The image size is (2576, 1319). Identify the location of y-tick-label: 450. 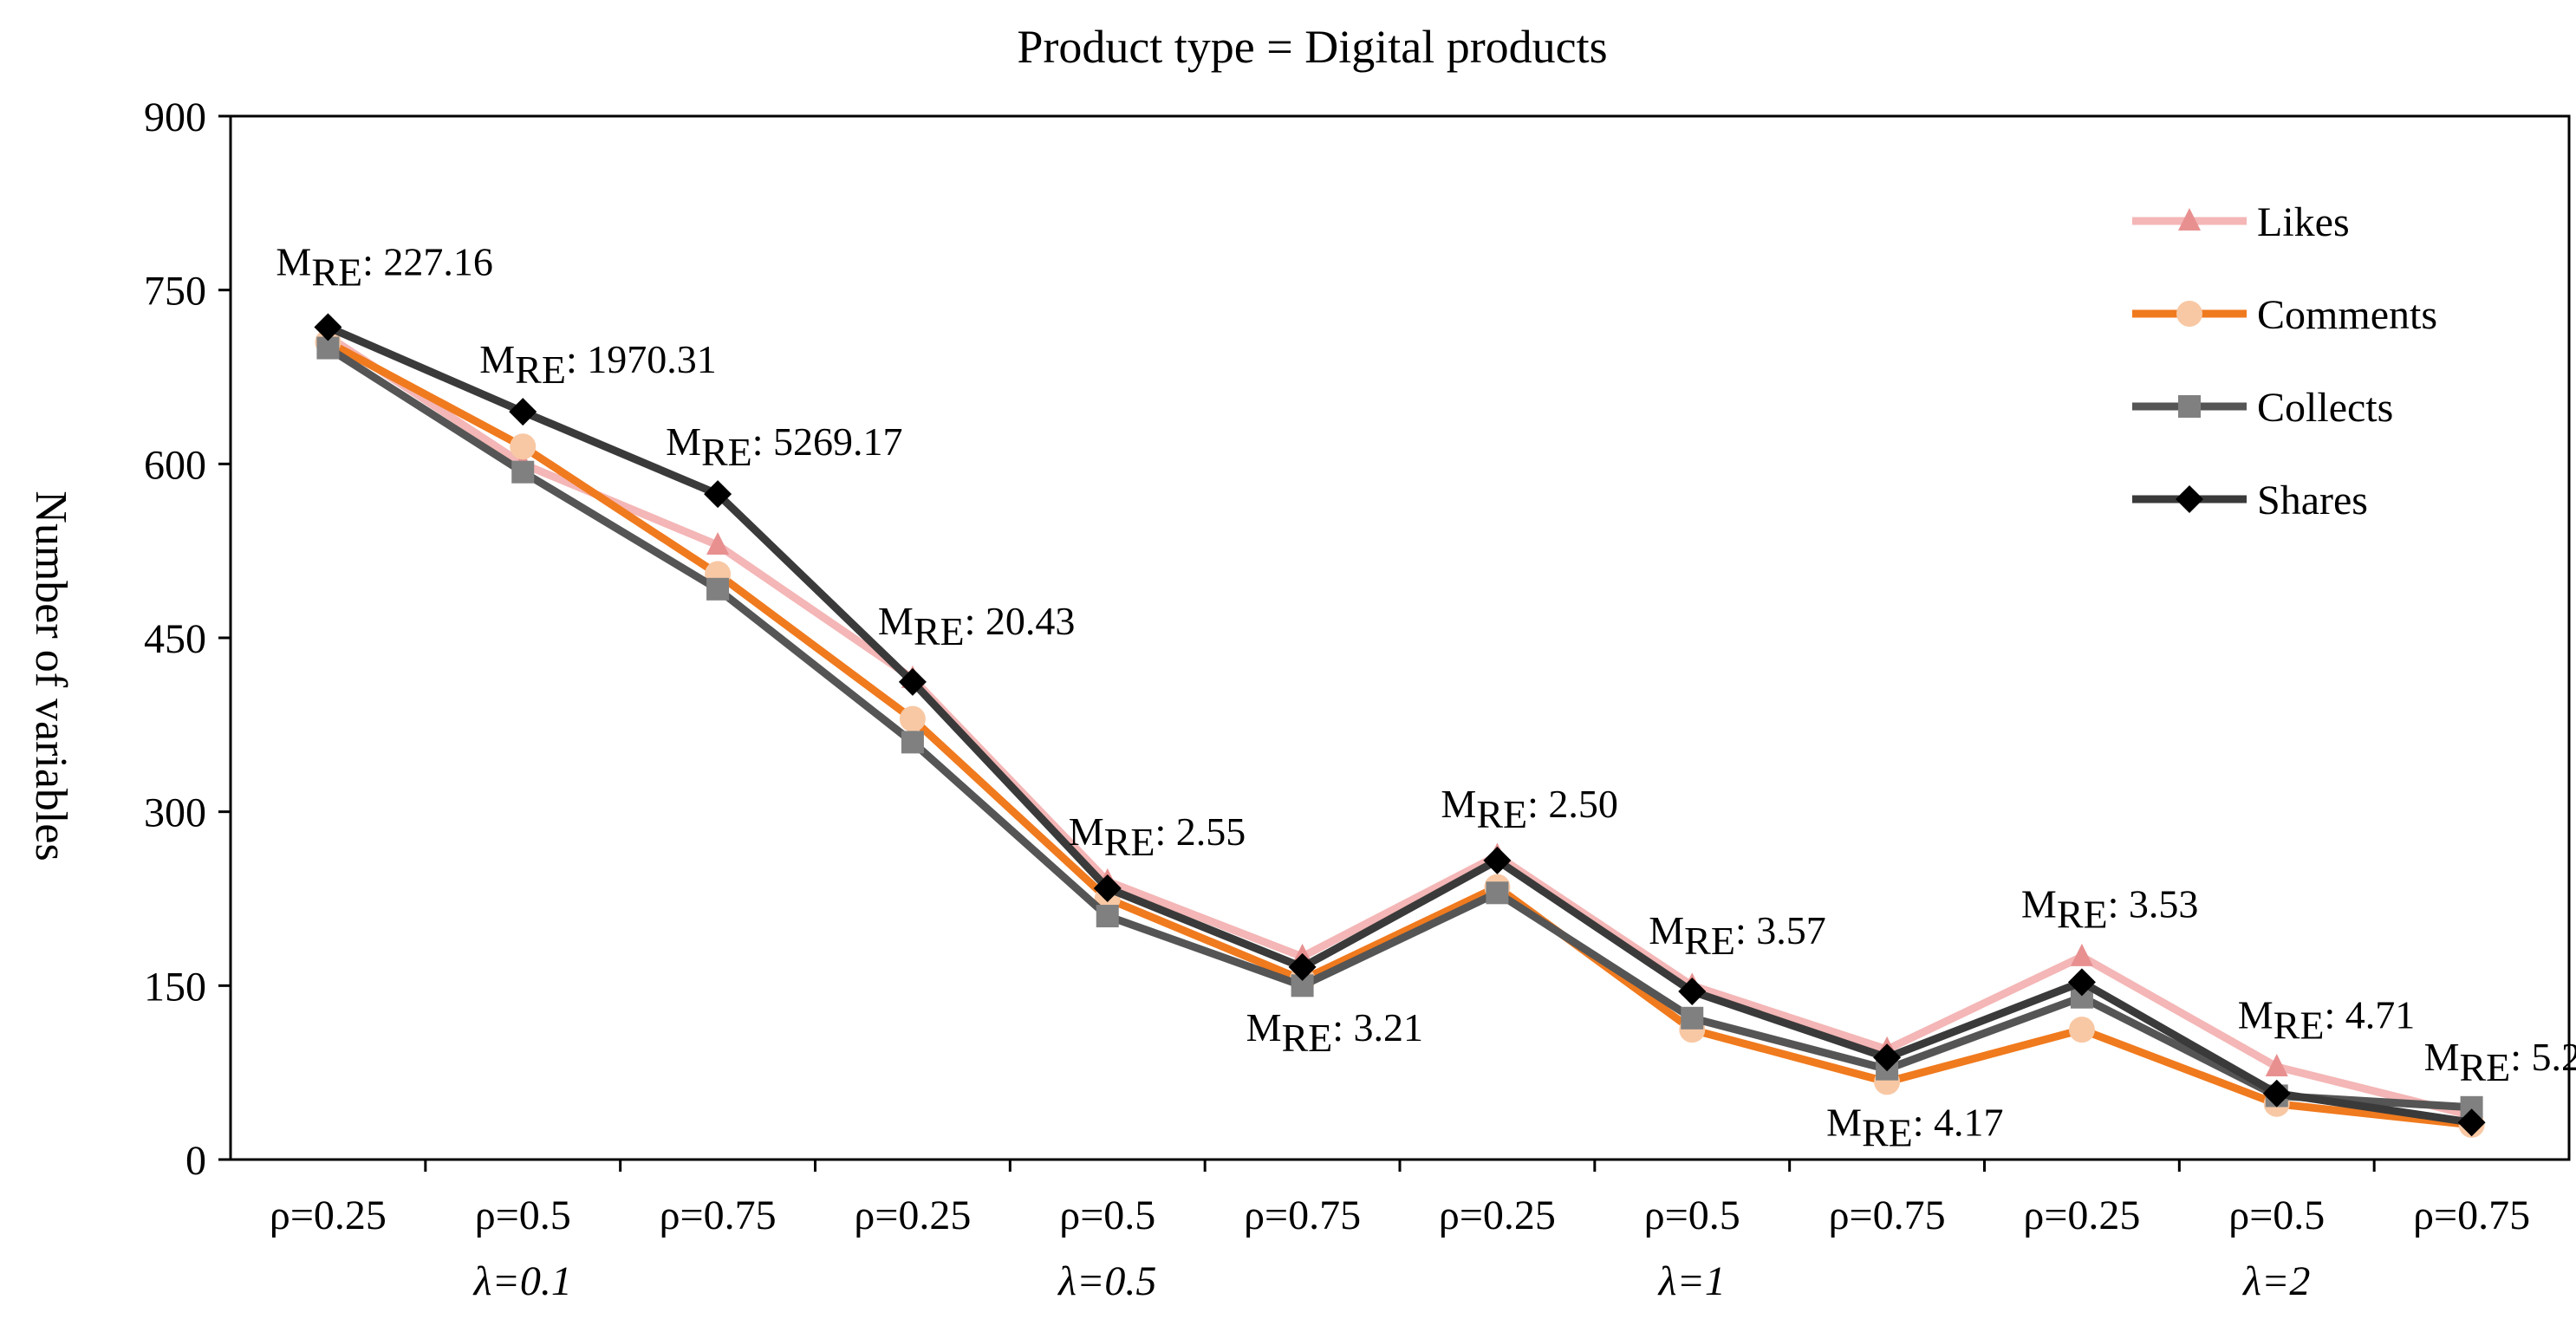
(175, 639).